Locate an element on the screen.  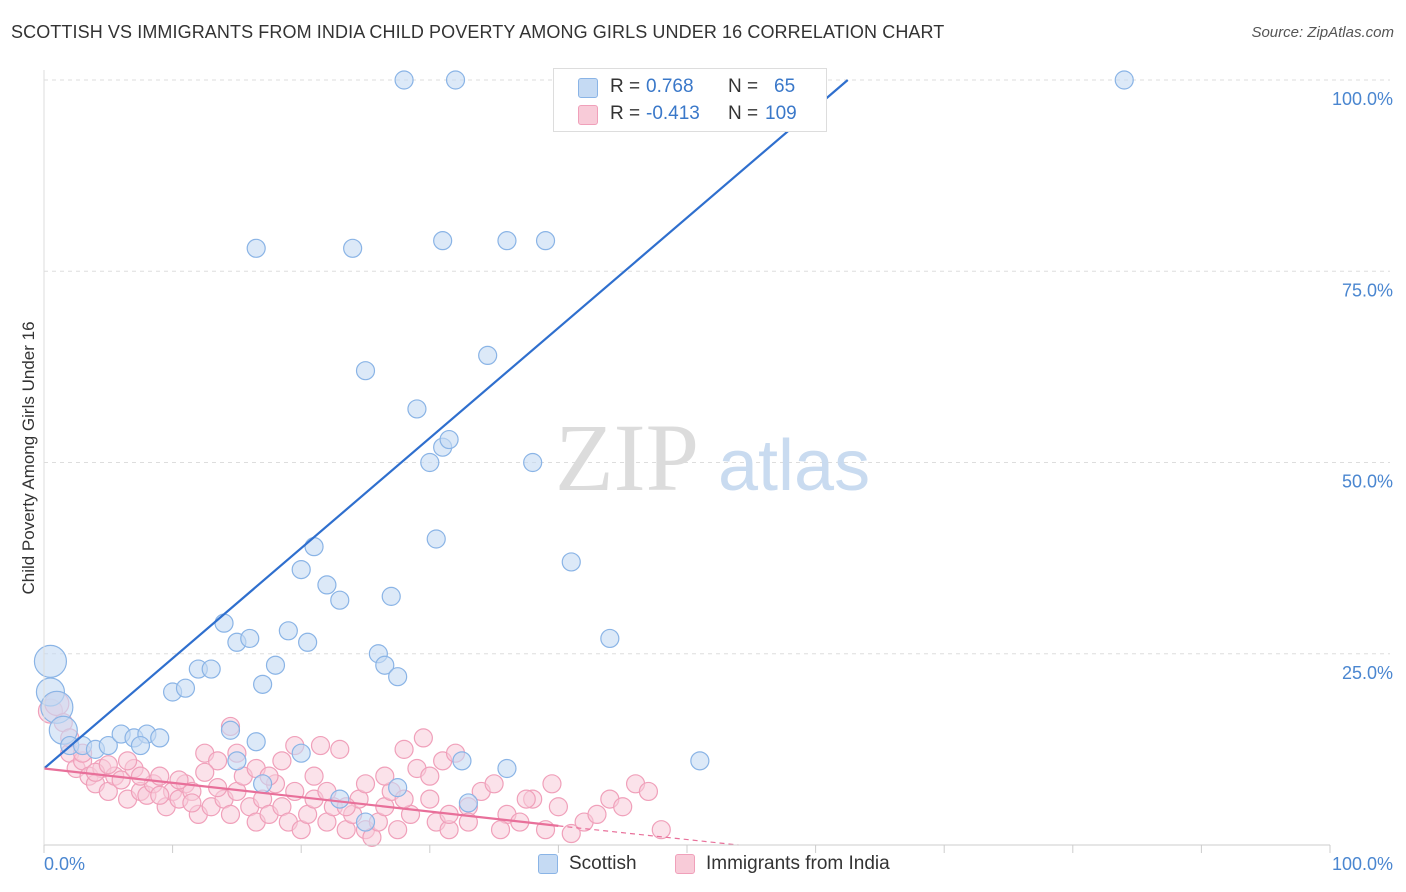
bottom-legend-swatch-india is located at coordinates (685, 864).